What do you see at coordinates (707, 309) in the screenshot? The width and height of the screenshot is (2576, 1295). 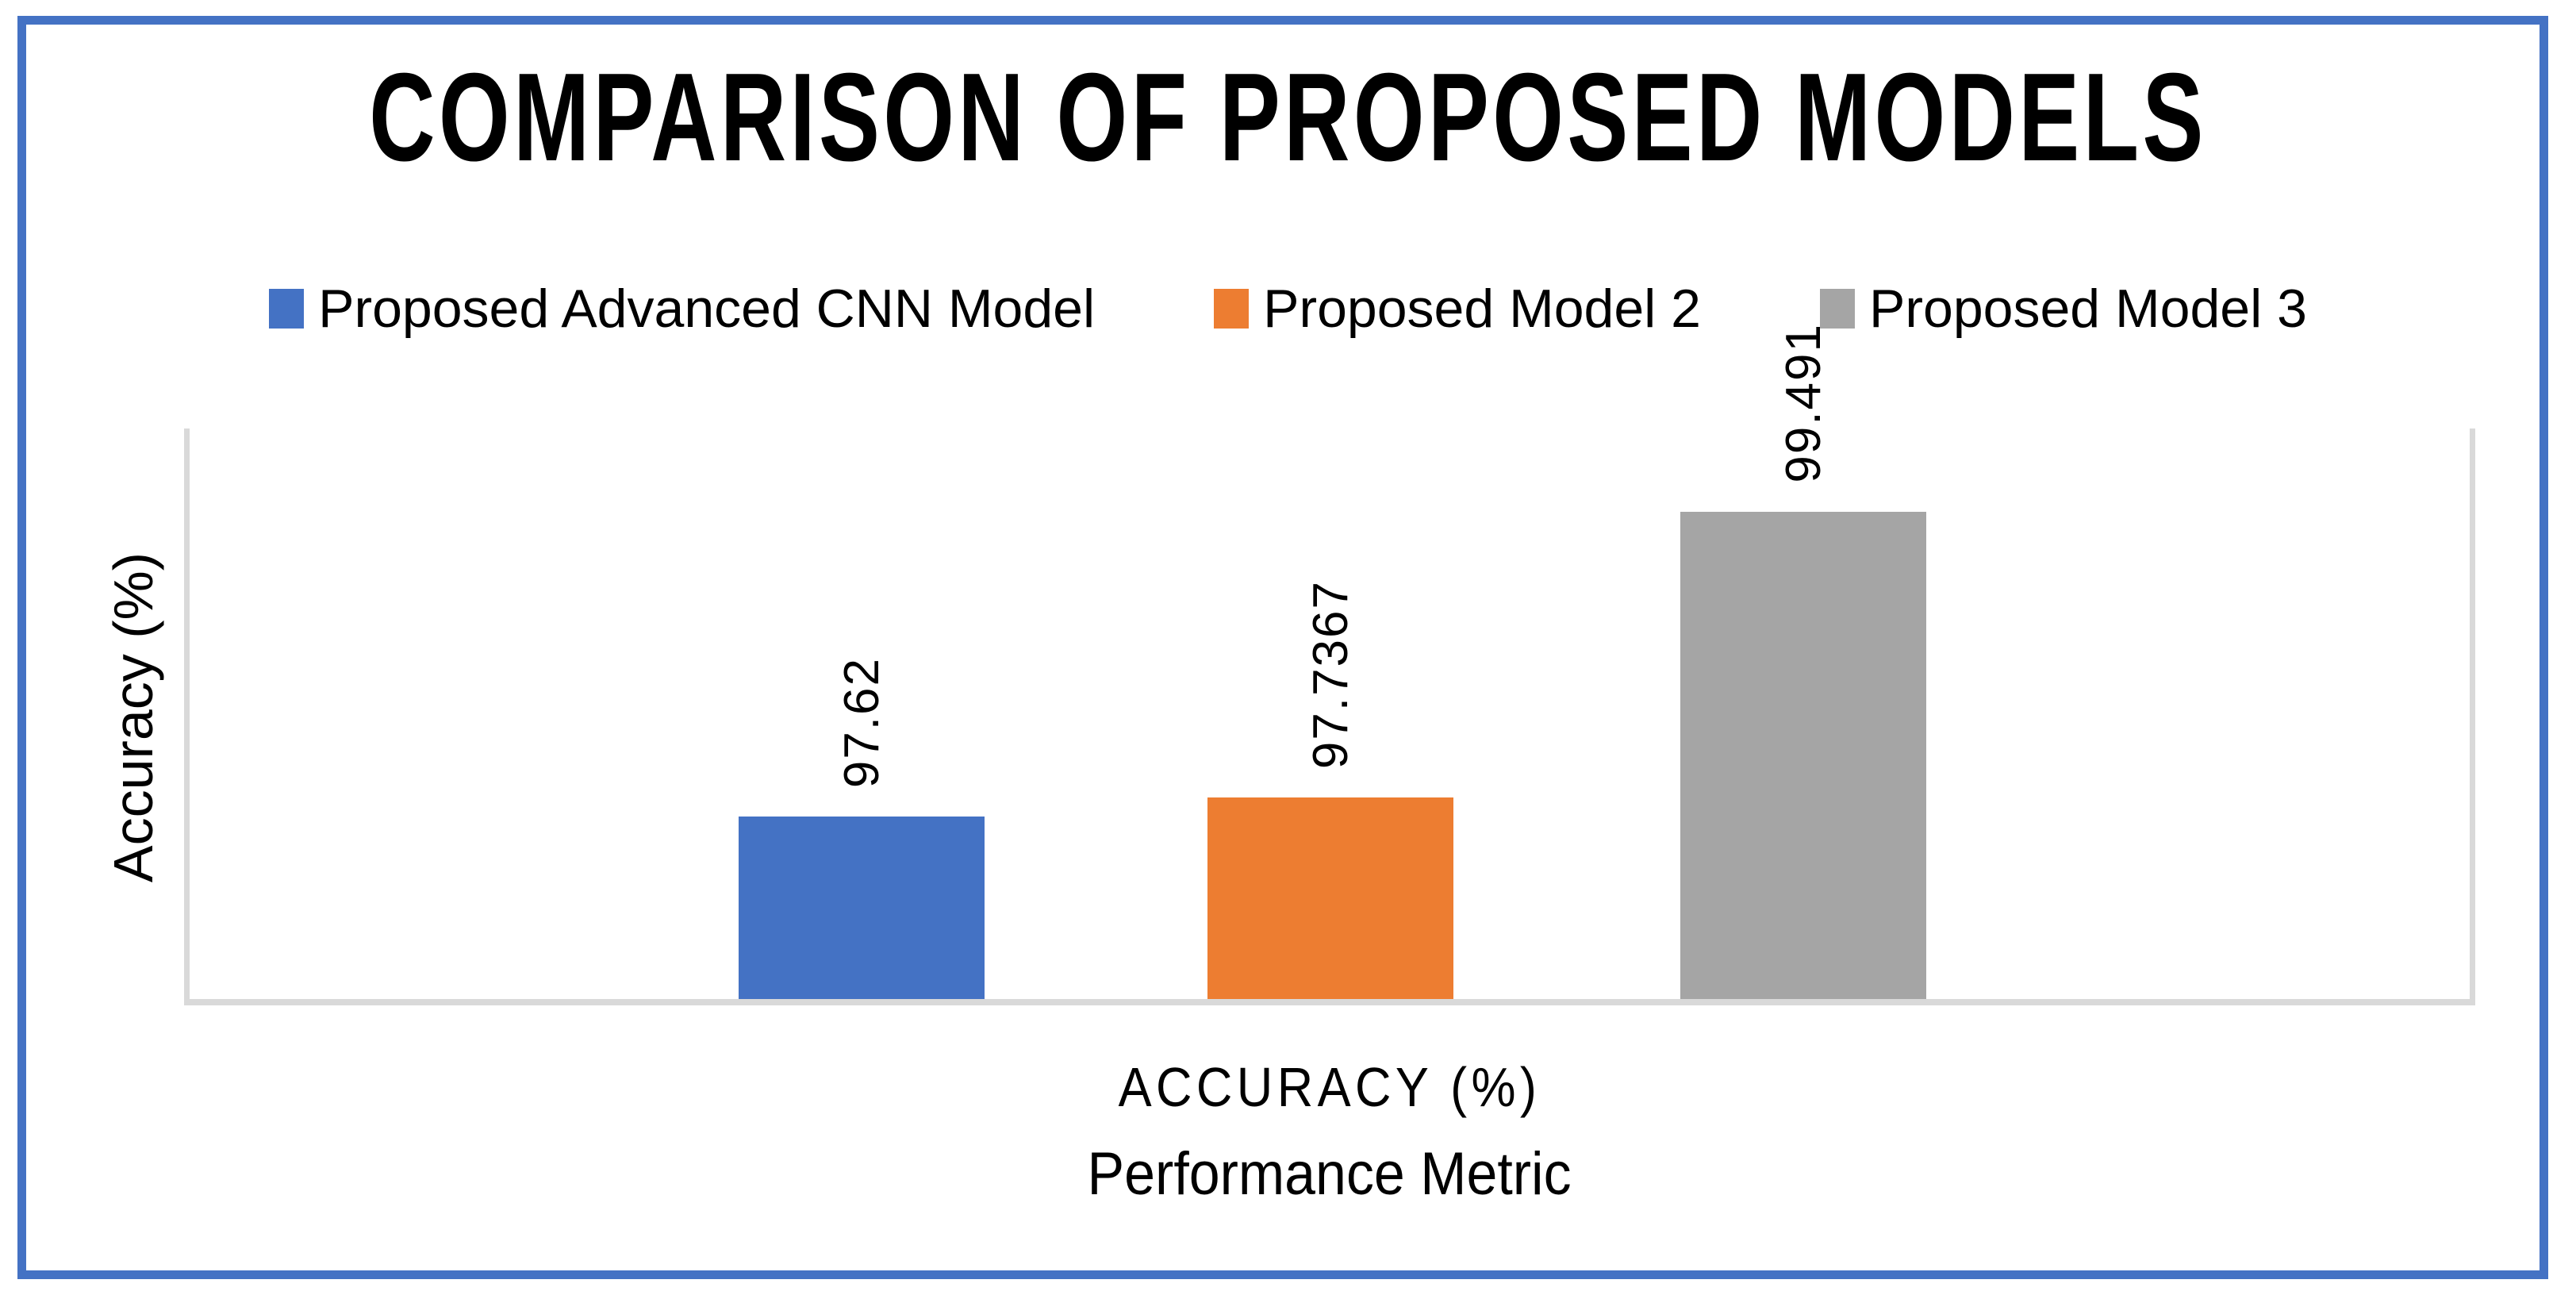 I see `legend-label: Proposed Advanced CNN Model` at bounding box center [707, 309].